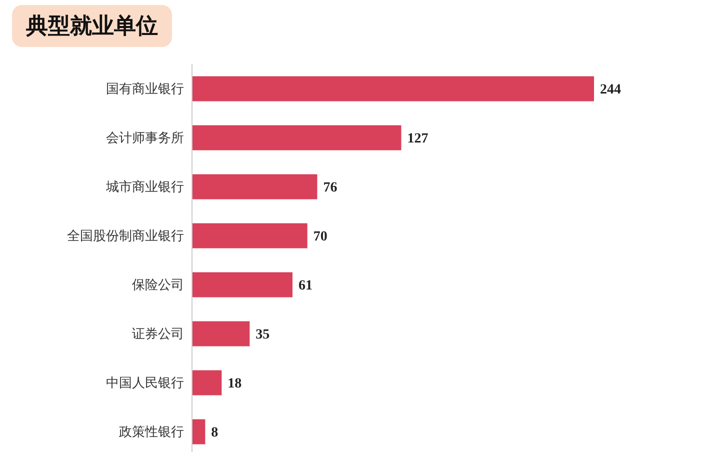 Image resolution: width=706 pixels, height=452 pixels. I want to click on data-label: 61, so click(305, 286).